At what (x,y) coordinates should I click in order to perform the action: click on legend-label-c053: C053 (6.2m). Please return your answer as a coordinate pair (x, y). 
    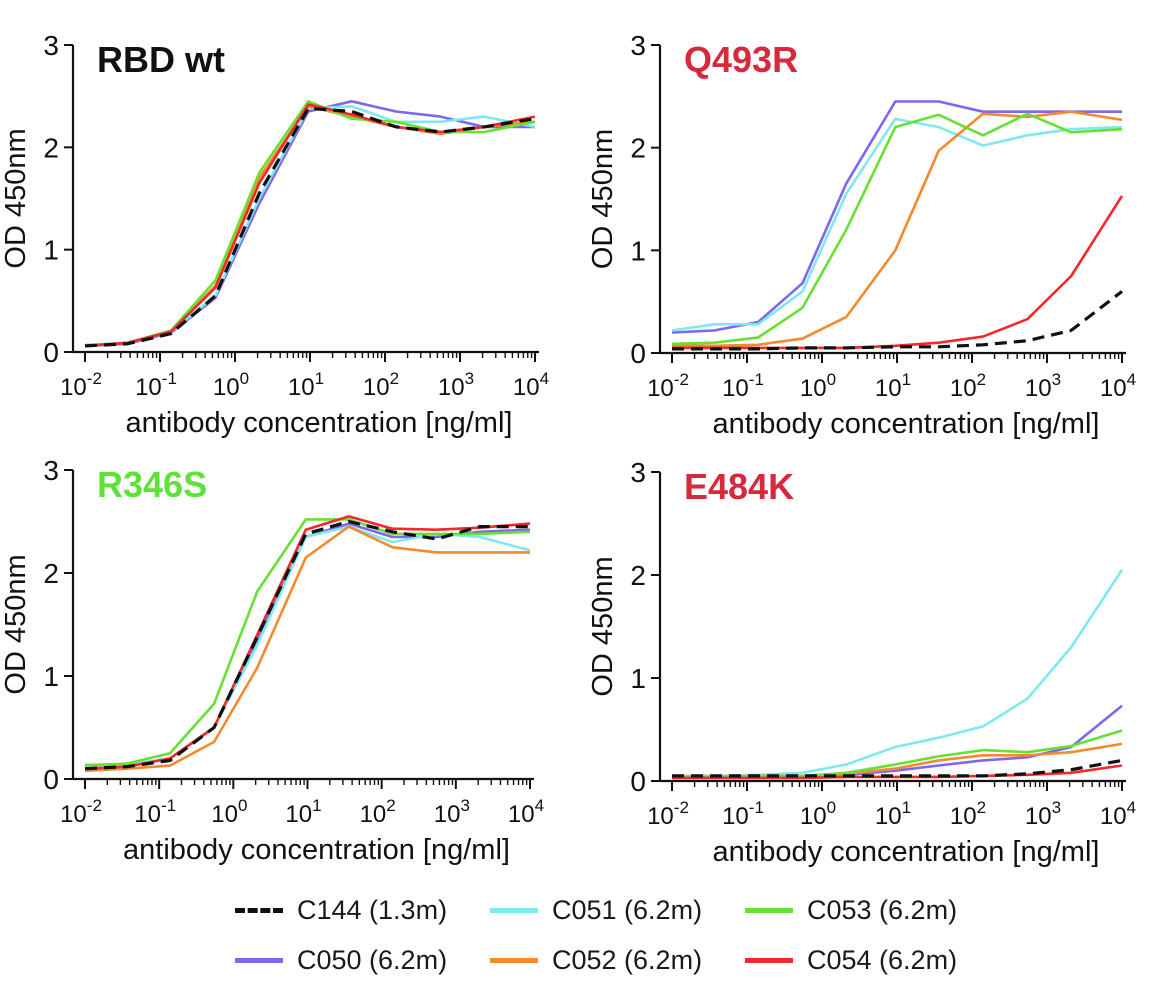
    Looking at the image, I should click on (882, 909).